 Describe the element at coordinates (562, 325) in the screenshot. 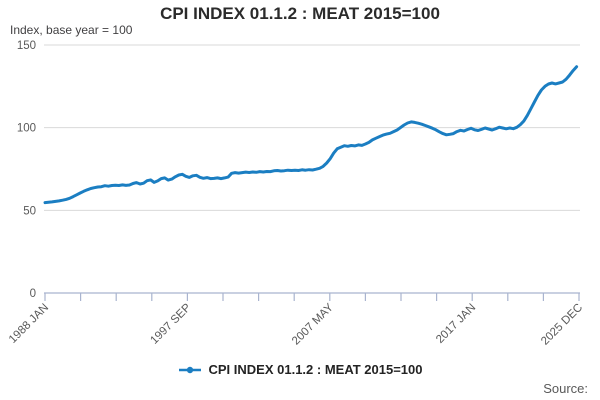

I see `x-tick-label: 2025 DEC` at that location.